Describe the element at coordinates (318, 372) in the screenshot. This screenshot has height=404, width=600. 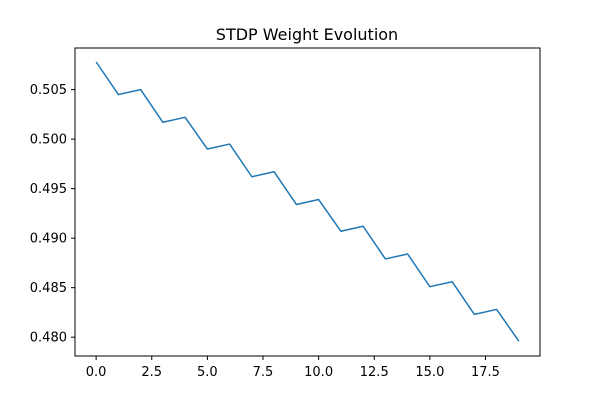
I see `x-tick-label: 10.0` at that location.